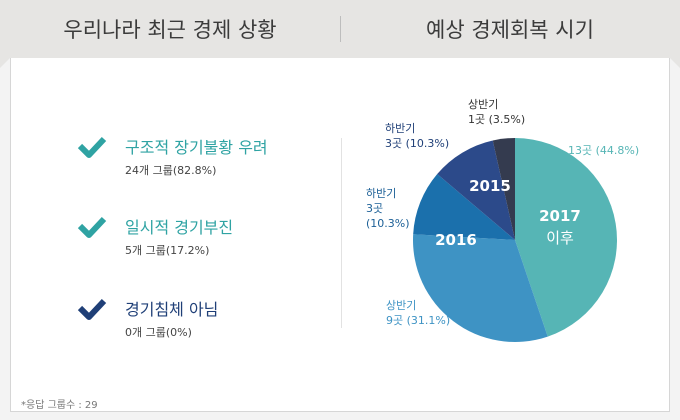 The image size is (680, 420). What do you see at coordinates (603, 150) in the screenshot?
I see `slice-label: 13곳 (44.8%)` at bounding box center [603, 150].